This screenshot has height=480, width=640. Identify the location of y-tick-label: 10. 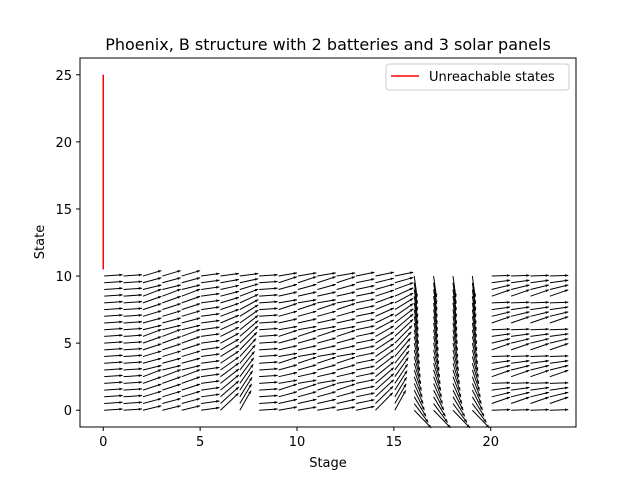
(63, 277).